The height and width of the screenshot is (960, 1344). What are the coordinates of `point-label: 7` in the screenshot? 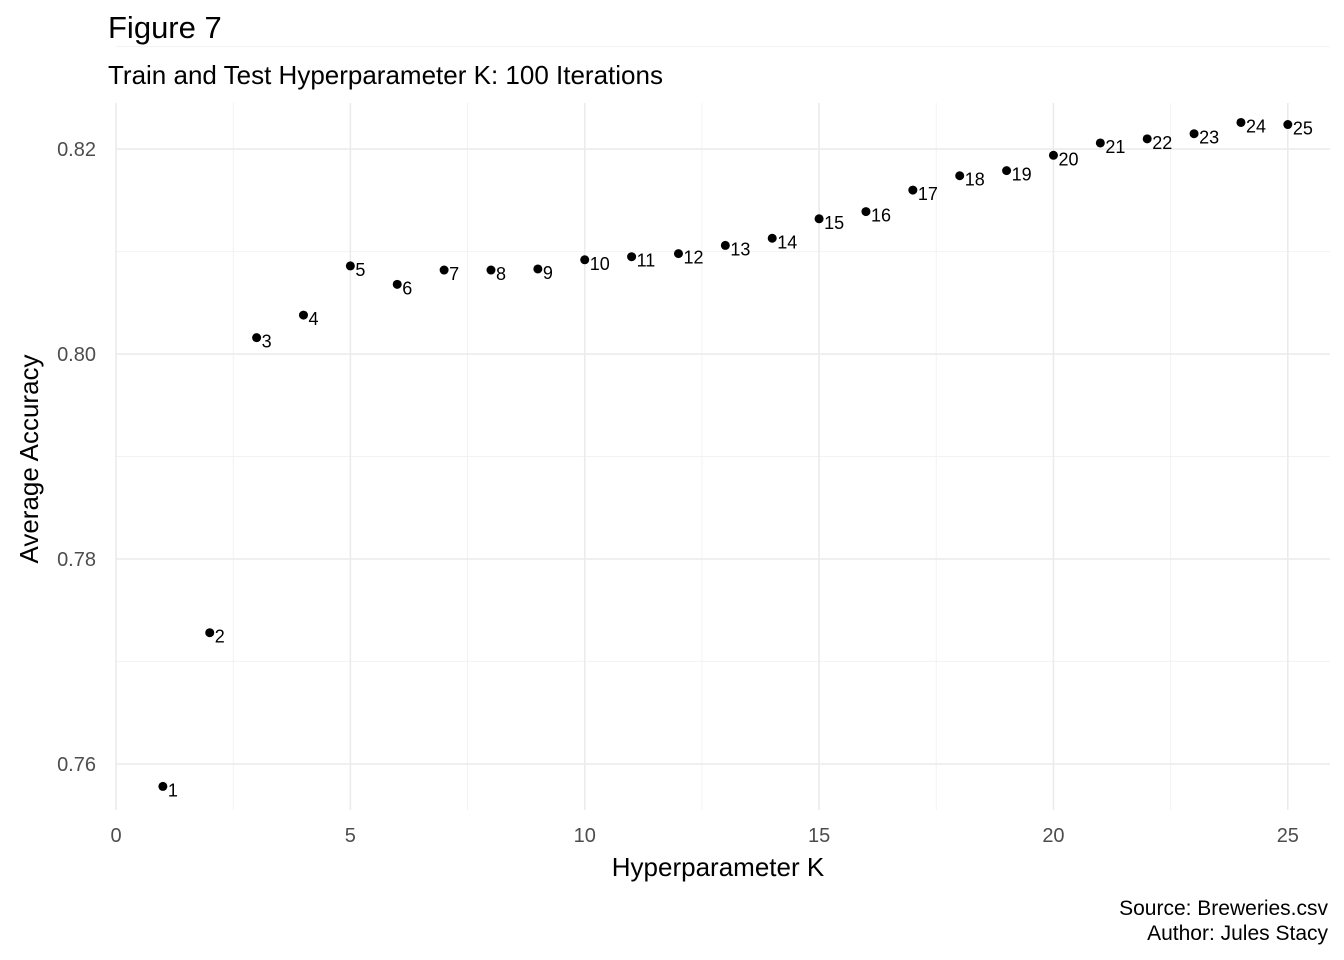 It's located at (454, 274).